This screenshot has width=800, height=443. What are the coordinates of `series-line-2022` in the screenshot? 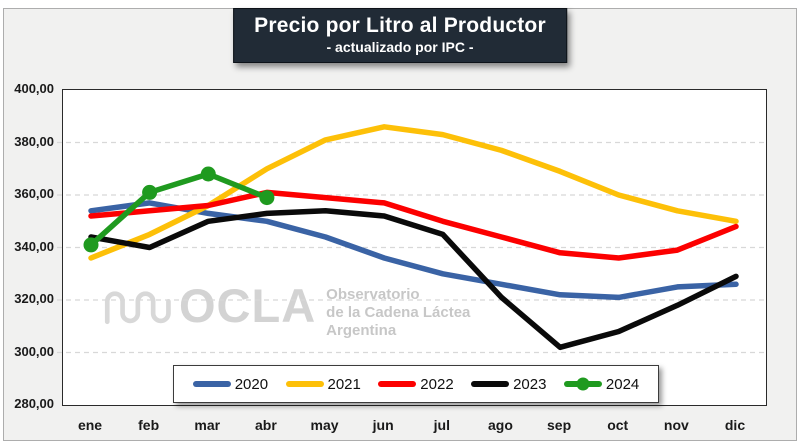 It's located at (413, 225).